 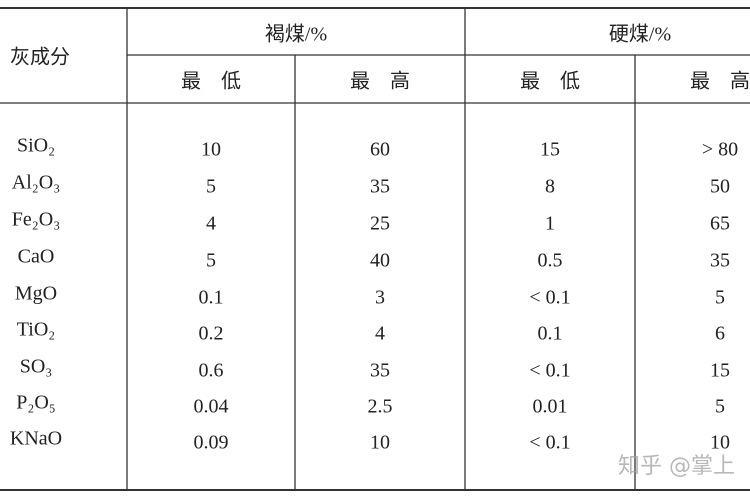 What do you see at coordinates (720, 186) in the screenshot?
I see `table-cell: 50` at bounding box center [720, 186].